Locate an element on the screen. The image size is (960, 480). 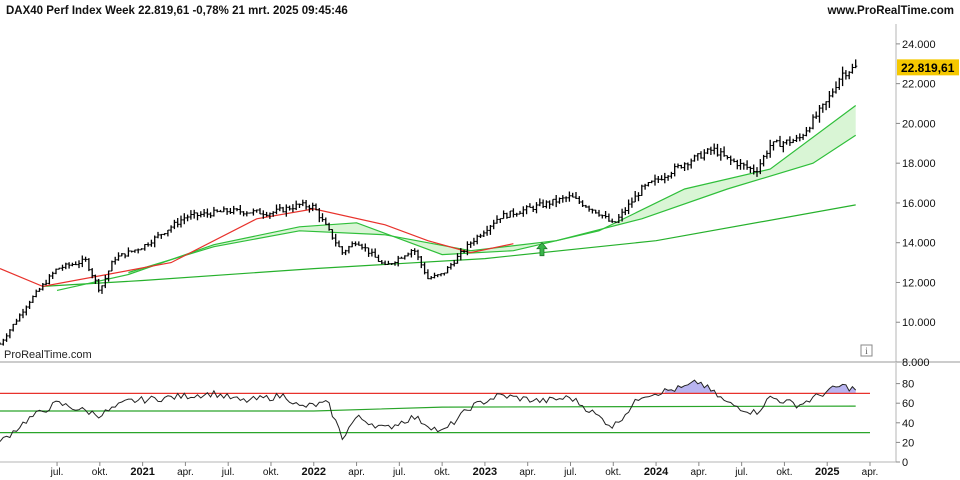
oscillator-panel is located at coordinates (435, 410).